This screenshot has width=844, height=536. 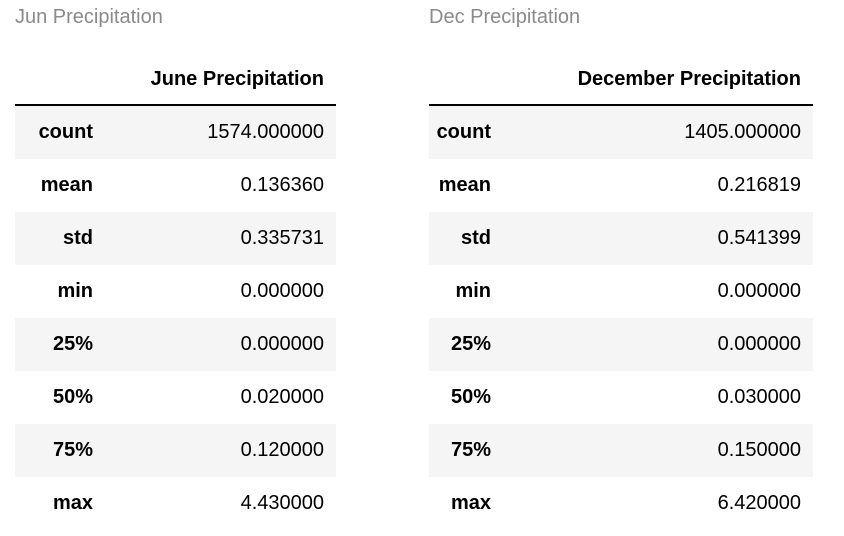 What do you see at coordinates (282, 503) in the screenshot?
I see `row-value: 4.430000` at bounding box center [282, 503].